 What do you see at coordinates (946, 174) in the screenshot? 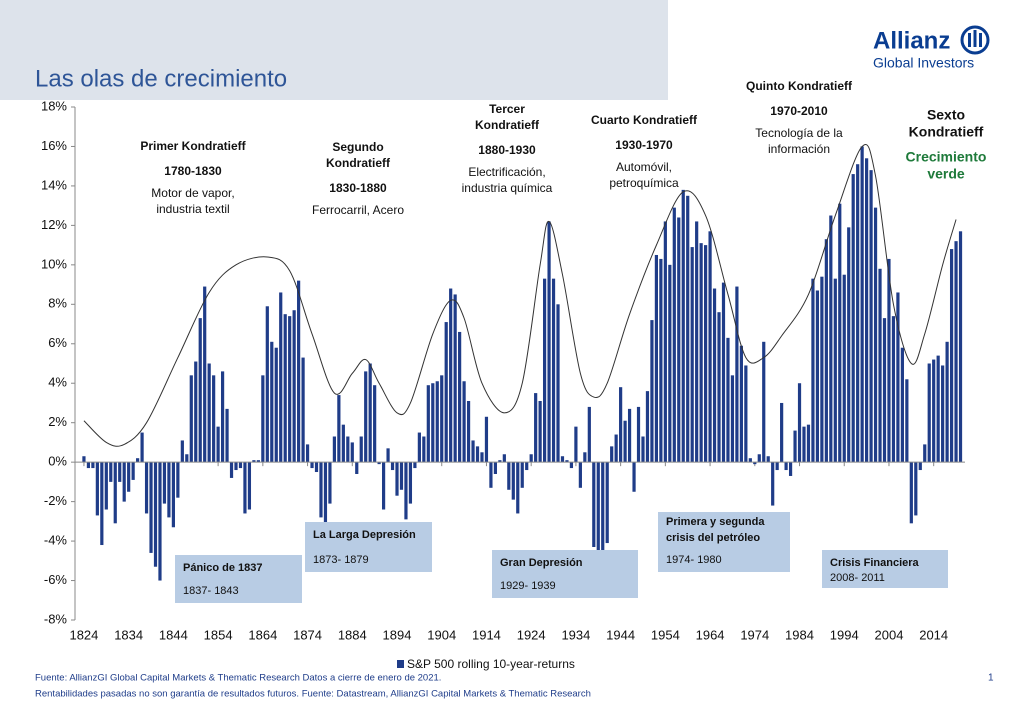
I see `era-desc: verde` at bounding box center [946, 174].